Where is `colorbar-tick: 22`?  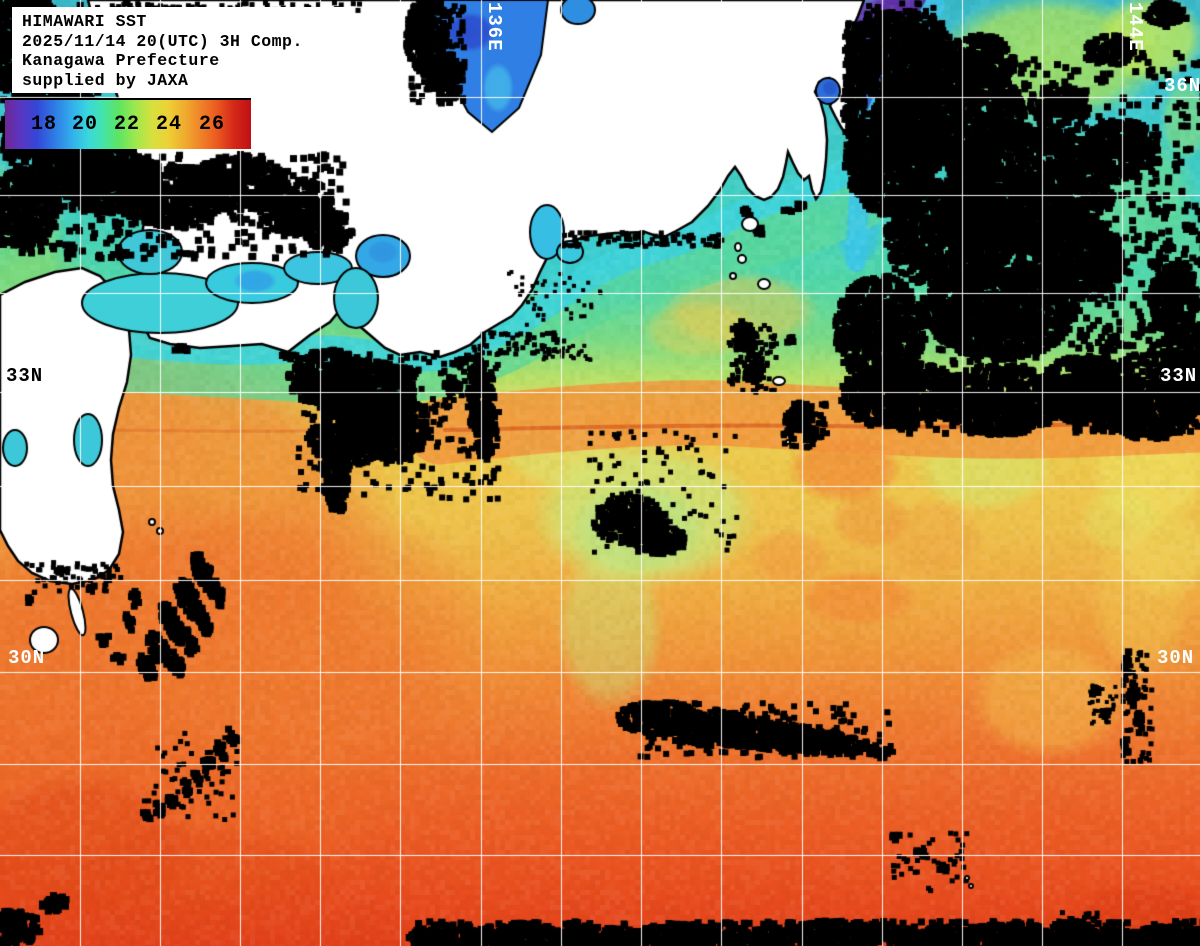 colorbar-tick: 22 is located at coordinates (127, 124).